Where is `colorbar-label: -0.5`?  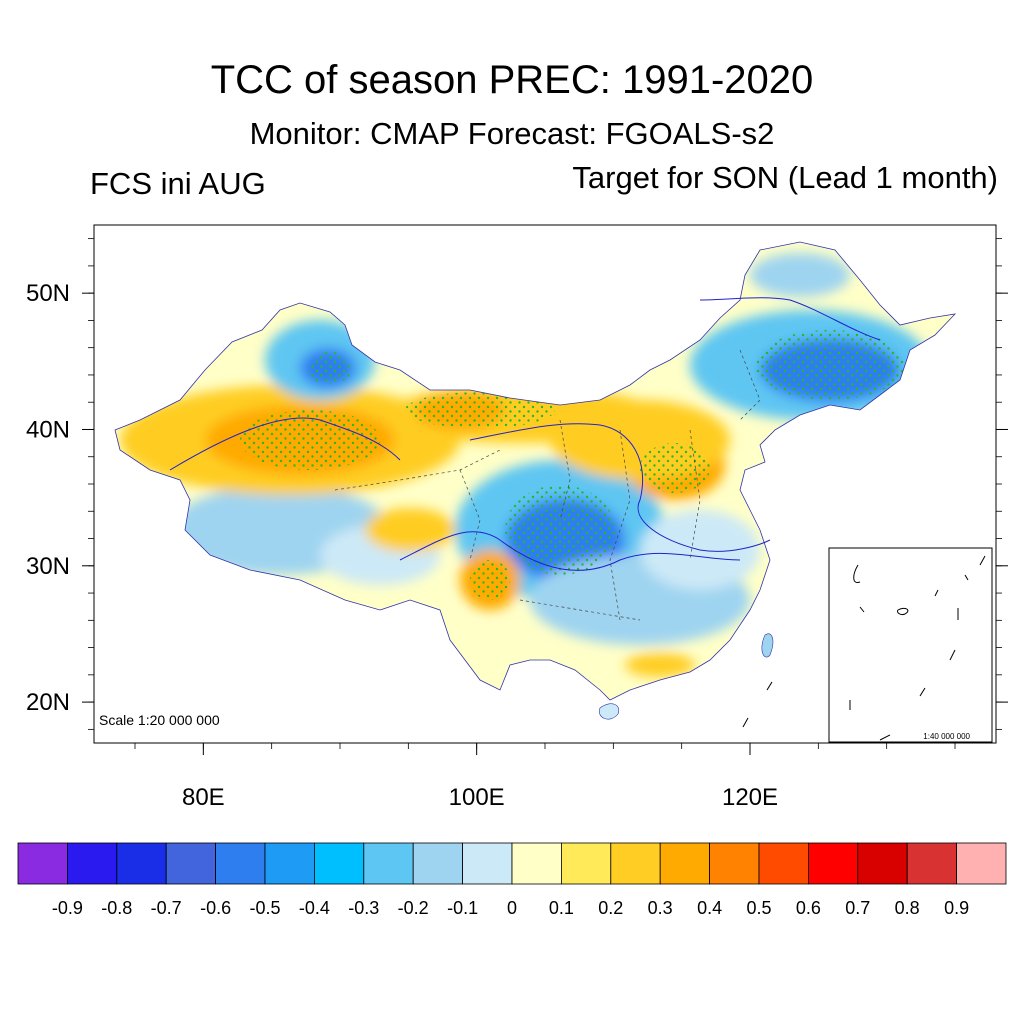 colorbar-label: -0.5 is located at coordinates (264, 908).